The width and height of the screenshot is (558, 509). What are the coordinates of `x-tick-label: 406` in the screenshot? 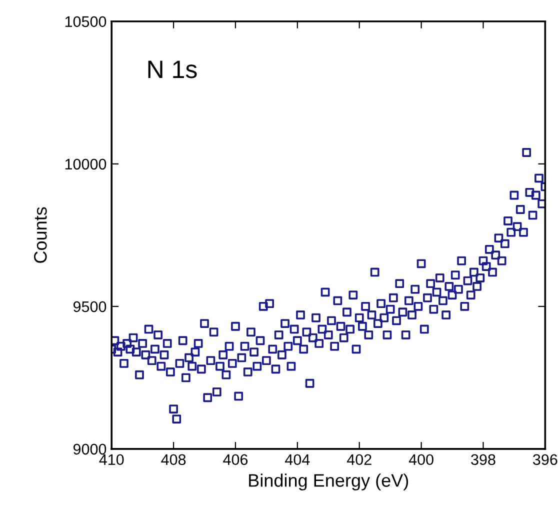 It's located at (235, 460).